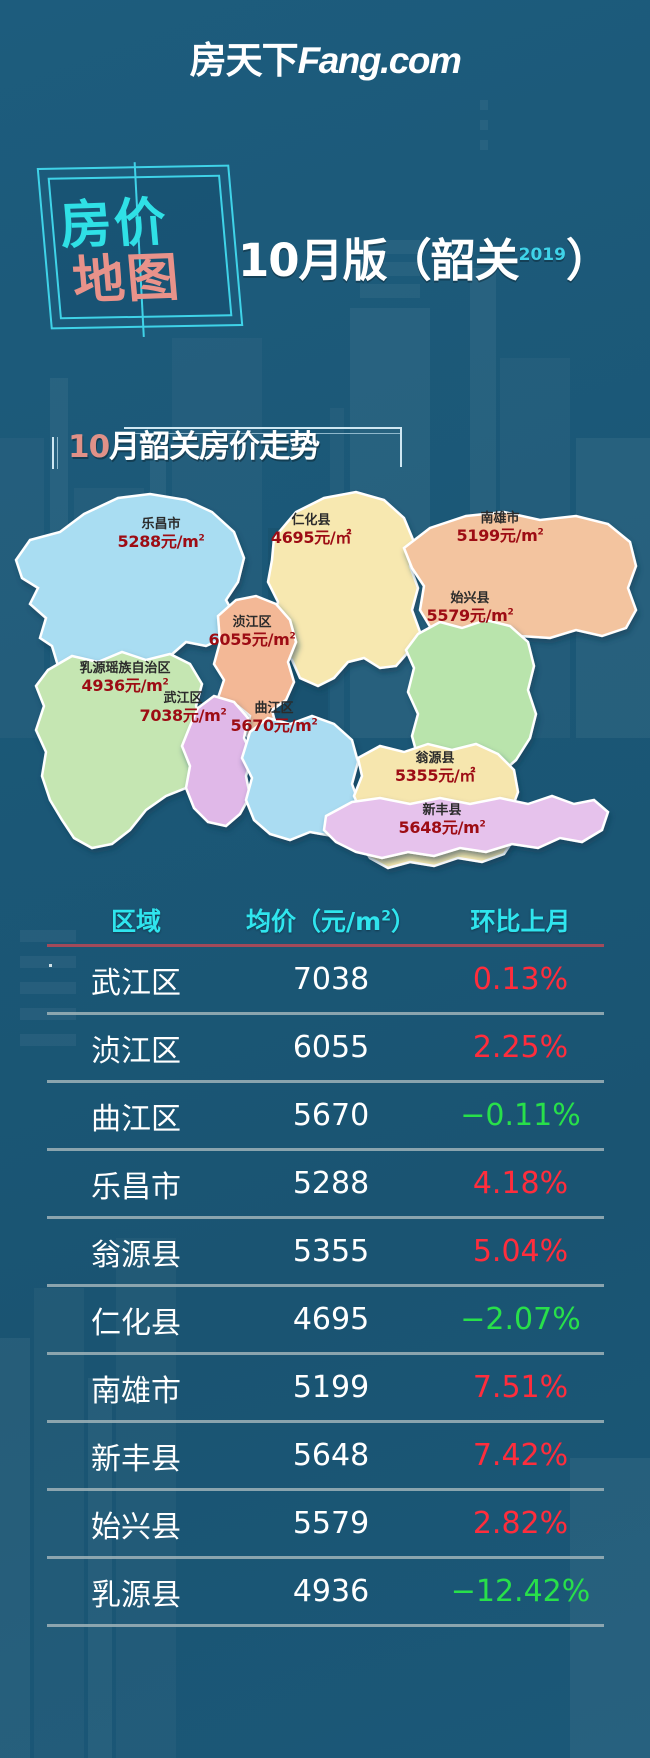 This screenshot has height=1758, width=650. Describe the element at coordinates (331, 979) in the screenshot. I see `cell-price: 7038` at that location.